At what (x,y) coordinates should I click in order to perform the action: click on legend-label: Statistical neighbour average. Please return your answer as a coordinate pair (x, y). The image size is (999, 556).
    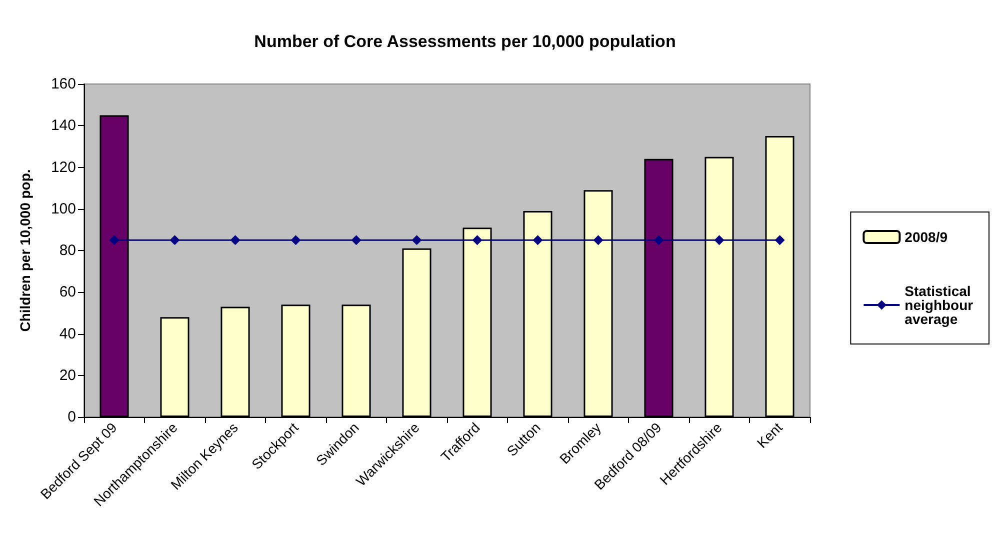
    Looking at the image, I should click on (941, 305).